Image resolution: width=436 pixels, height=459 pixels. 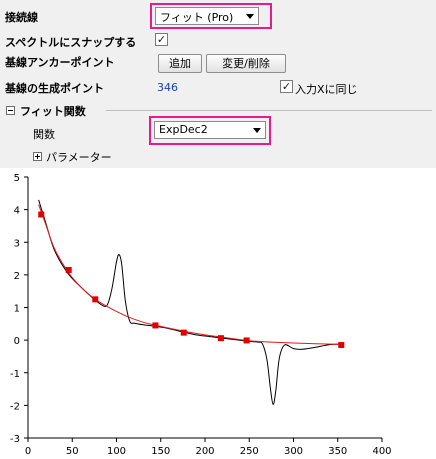 I want to click on fit-function-section-label: フィット関数, so click(x=53, y=111).